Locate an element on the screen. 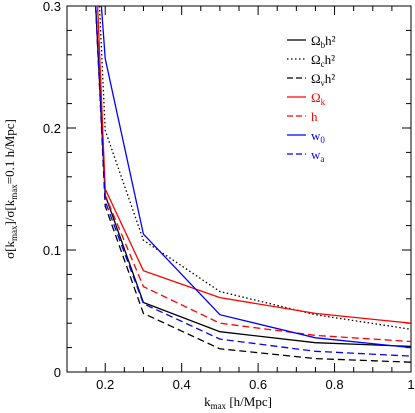  y-axis-title: σ[kmax]/σ[kmax=0.1 h/Mpc] is located at coordinates (10, 189).